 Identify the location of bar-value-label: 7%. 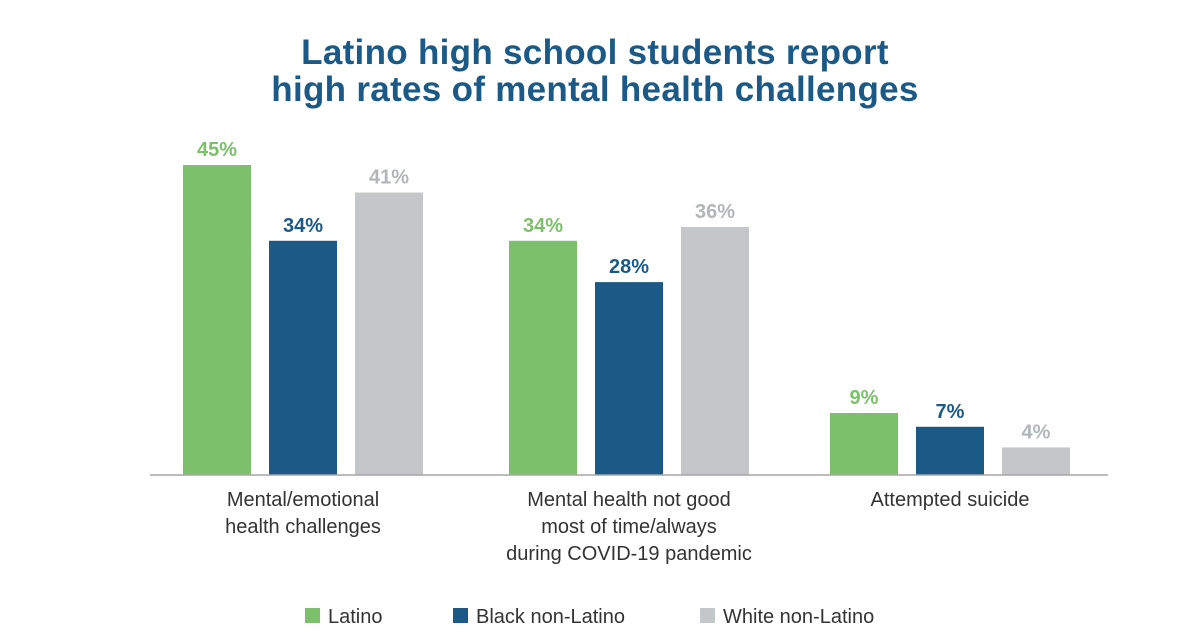
(950, 412).